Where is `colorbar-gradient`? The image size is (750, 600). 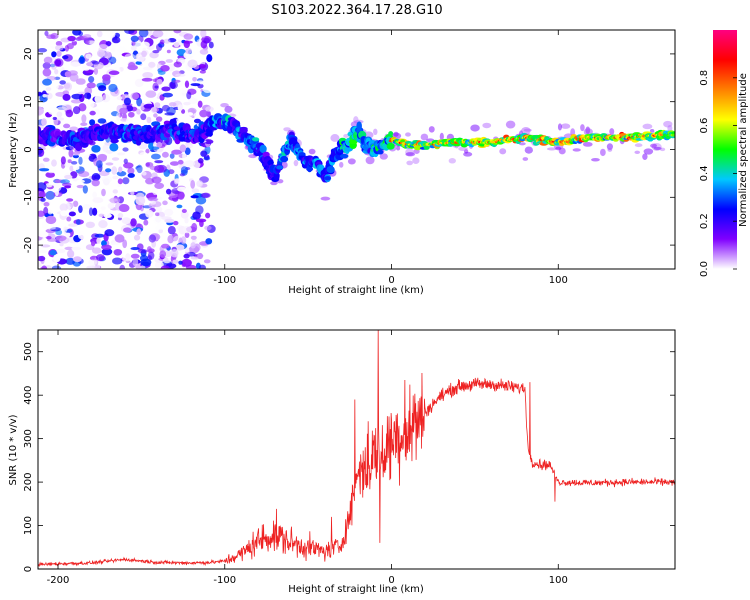
colorbar-gradient is located at coordinates (725, 149).